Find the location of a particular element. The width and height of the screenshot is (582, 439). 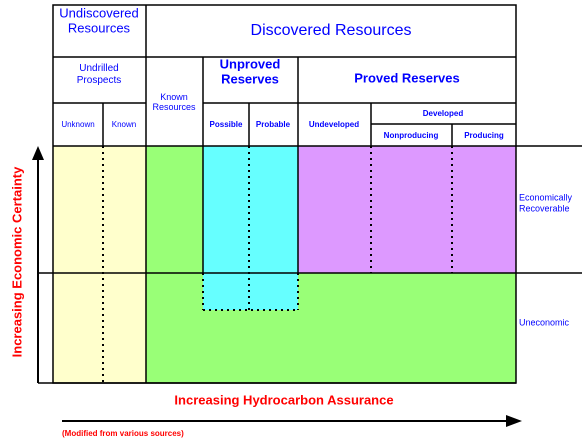

undrilled-label: Undrilled Prospects is located at coordinates (99, 74).